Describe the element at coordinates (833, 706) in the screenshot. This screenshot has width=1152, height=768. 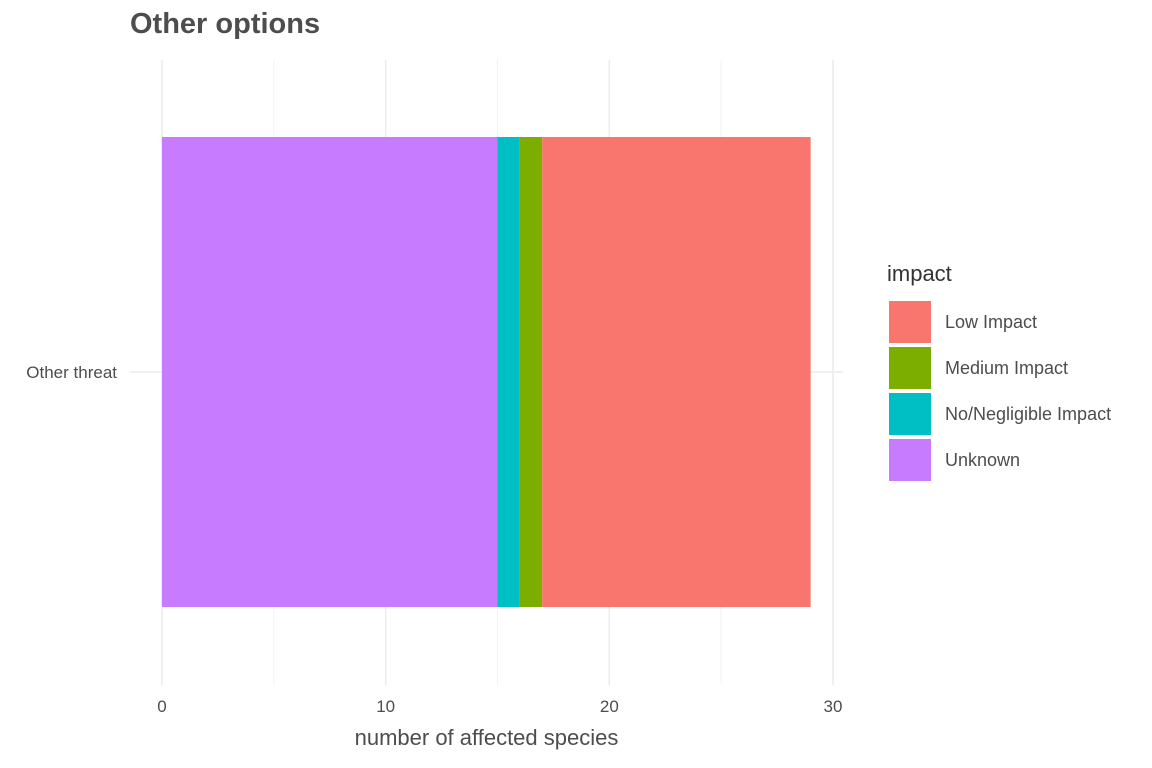
I see `x-tick-label: 30` at that location.